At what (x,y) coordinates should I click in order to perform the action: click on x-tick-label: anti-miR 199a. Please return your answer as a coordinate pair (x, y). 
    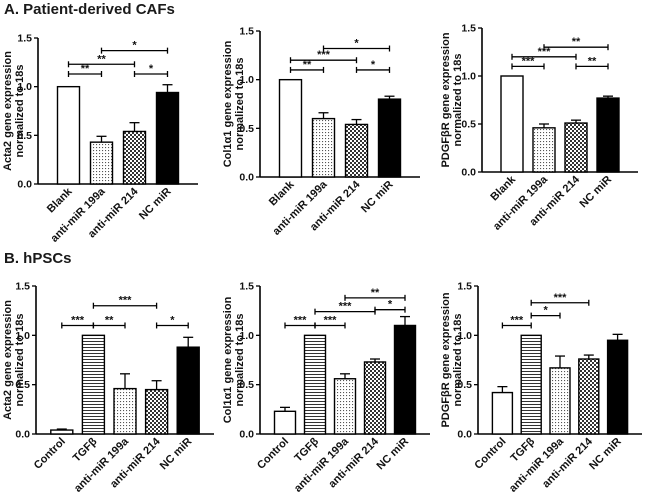
    Looking at the image, I should click on (102, 465).